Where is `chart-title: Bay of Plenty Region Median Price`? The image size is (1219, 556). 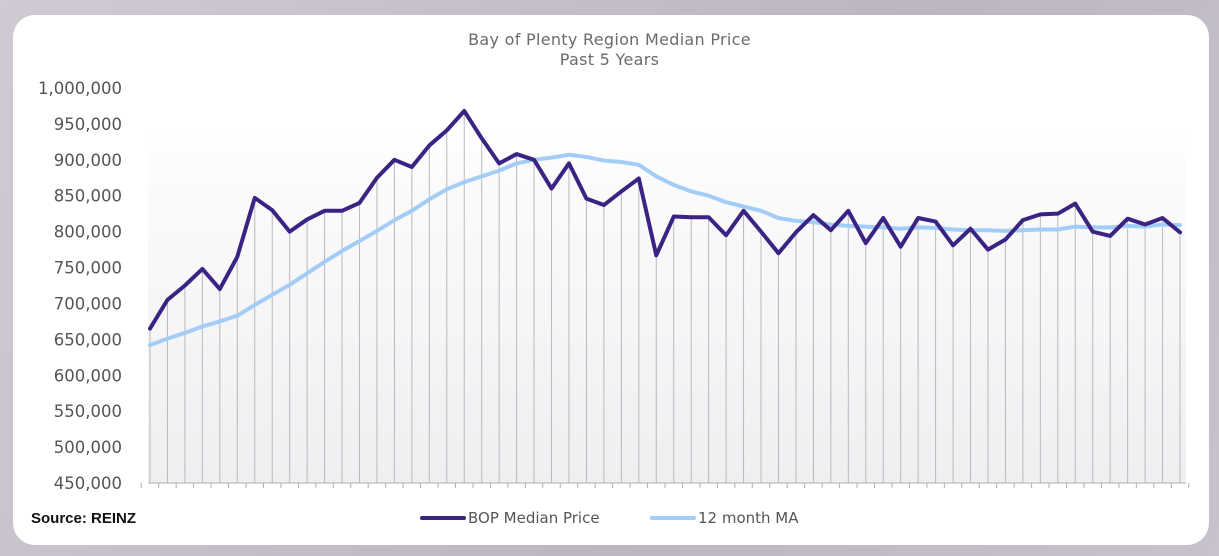 chart-title: Bay of Plenty Region Median Price is located at coordinates (609, 39).